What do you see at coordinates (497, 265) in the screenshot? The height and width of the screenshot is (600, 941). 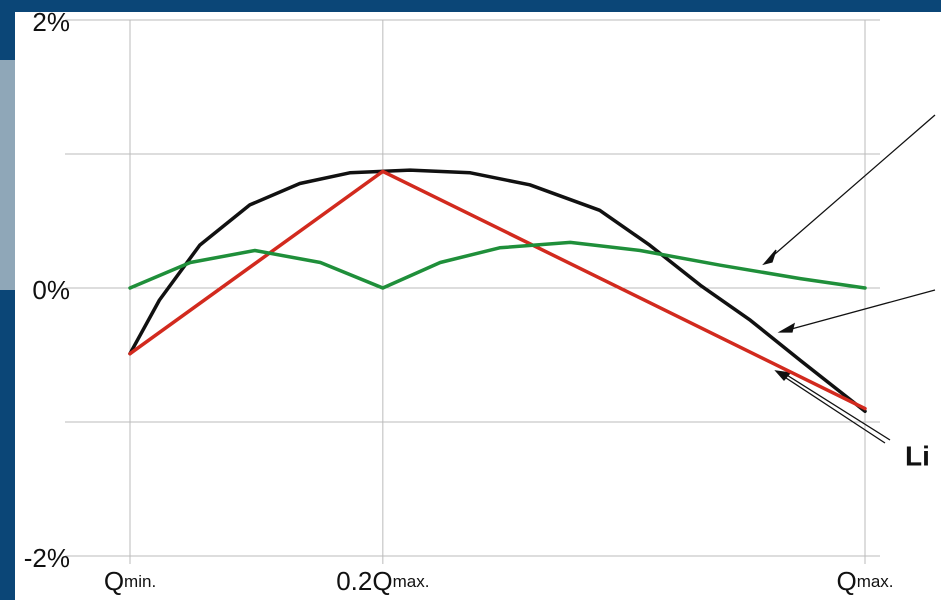 I see `series-line` at bounding box center [497, 265].